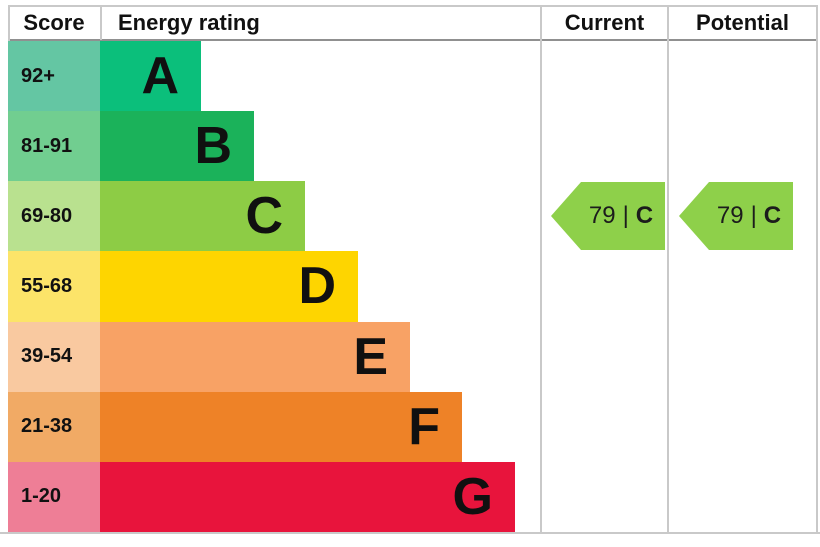 The height and width of the screenshot is (547, 820). What do you see at coordinates (54, 426) in the screenshot?
I see `score-range: 21-38` at bounding box center [54, 426].